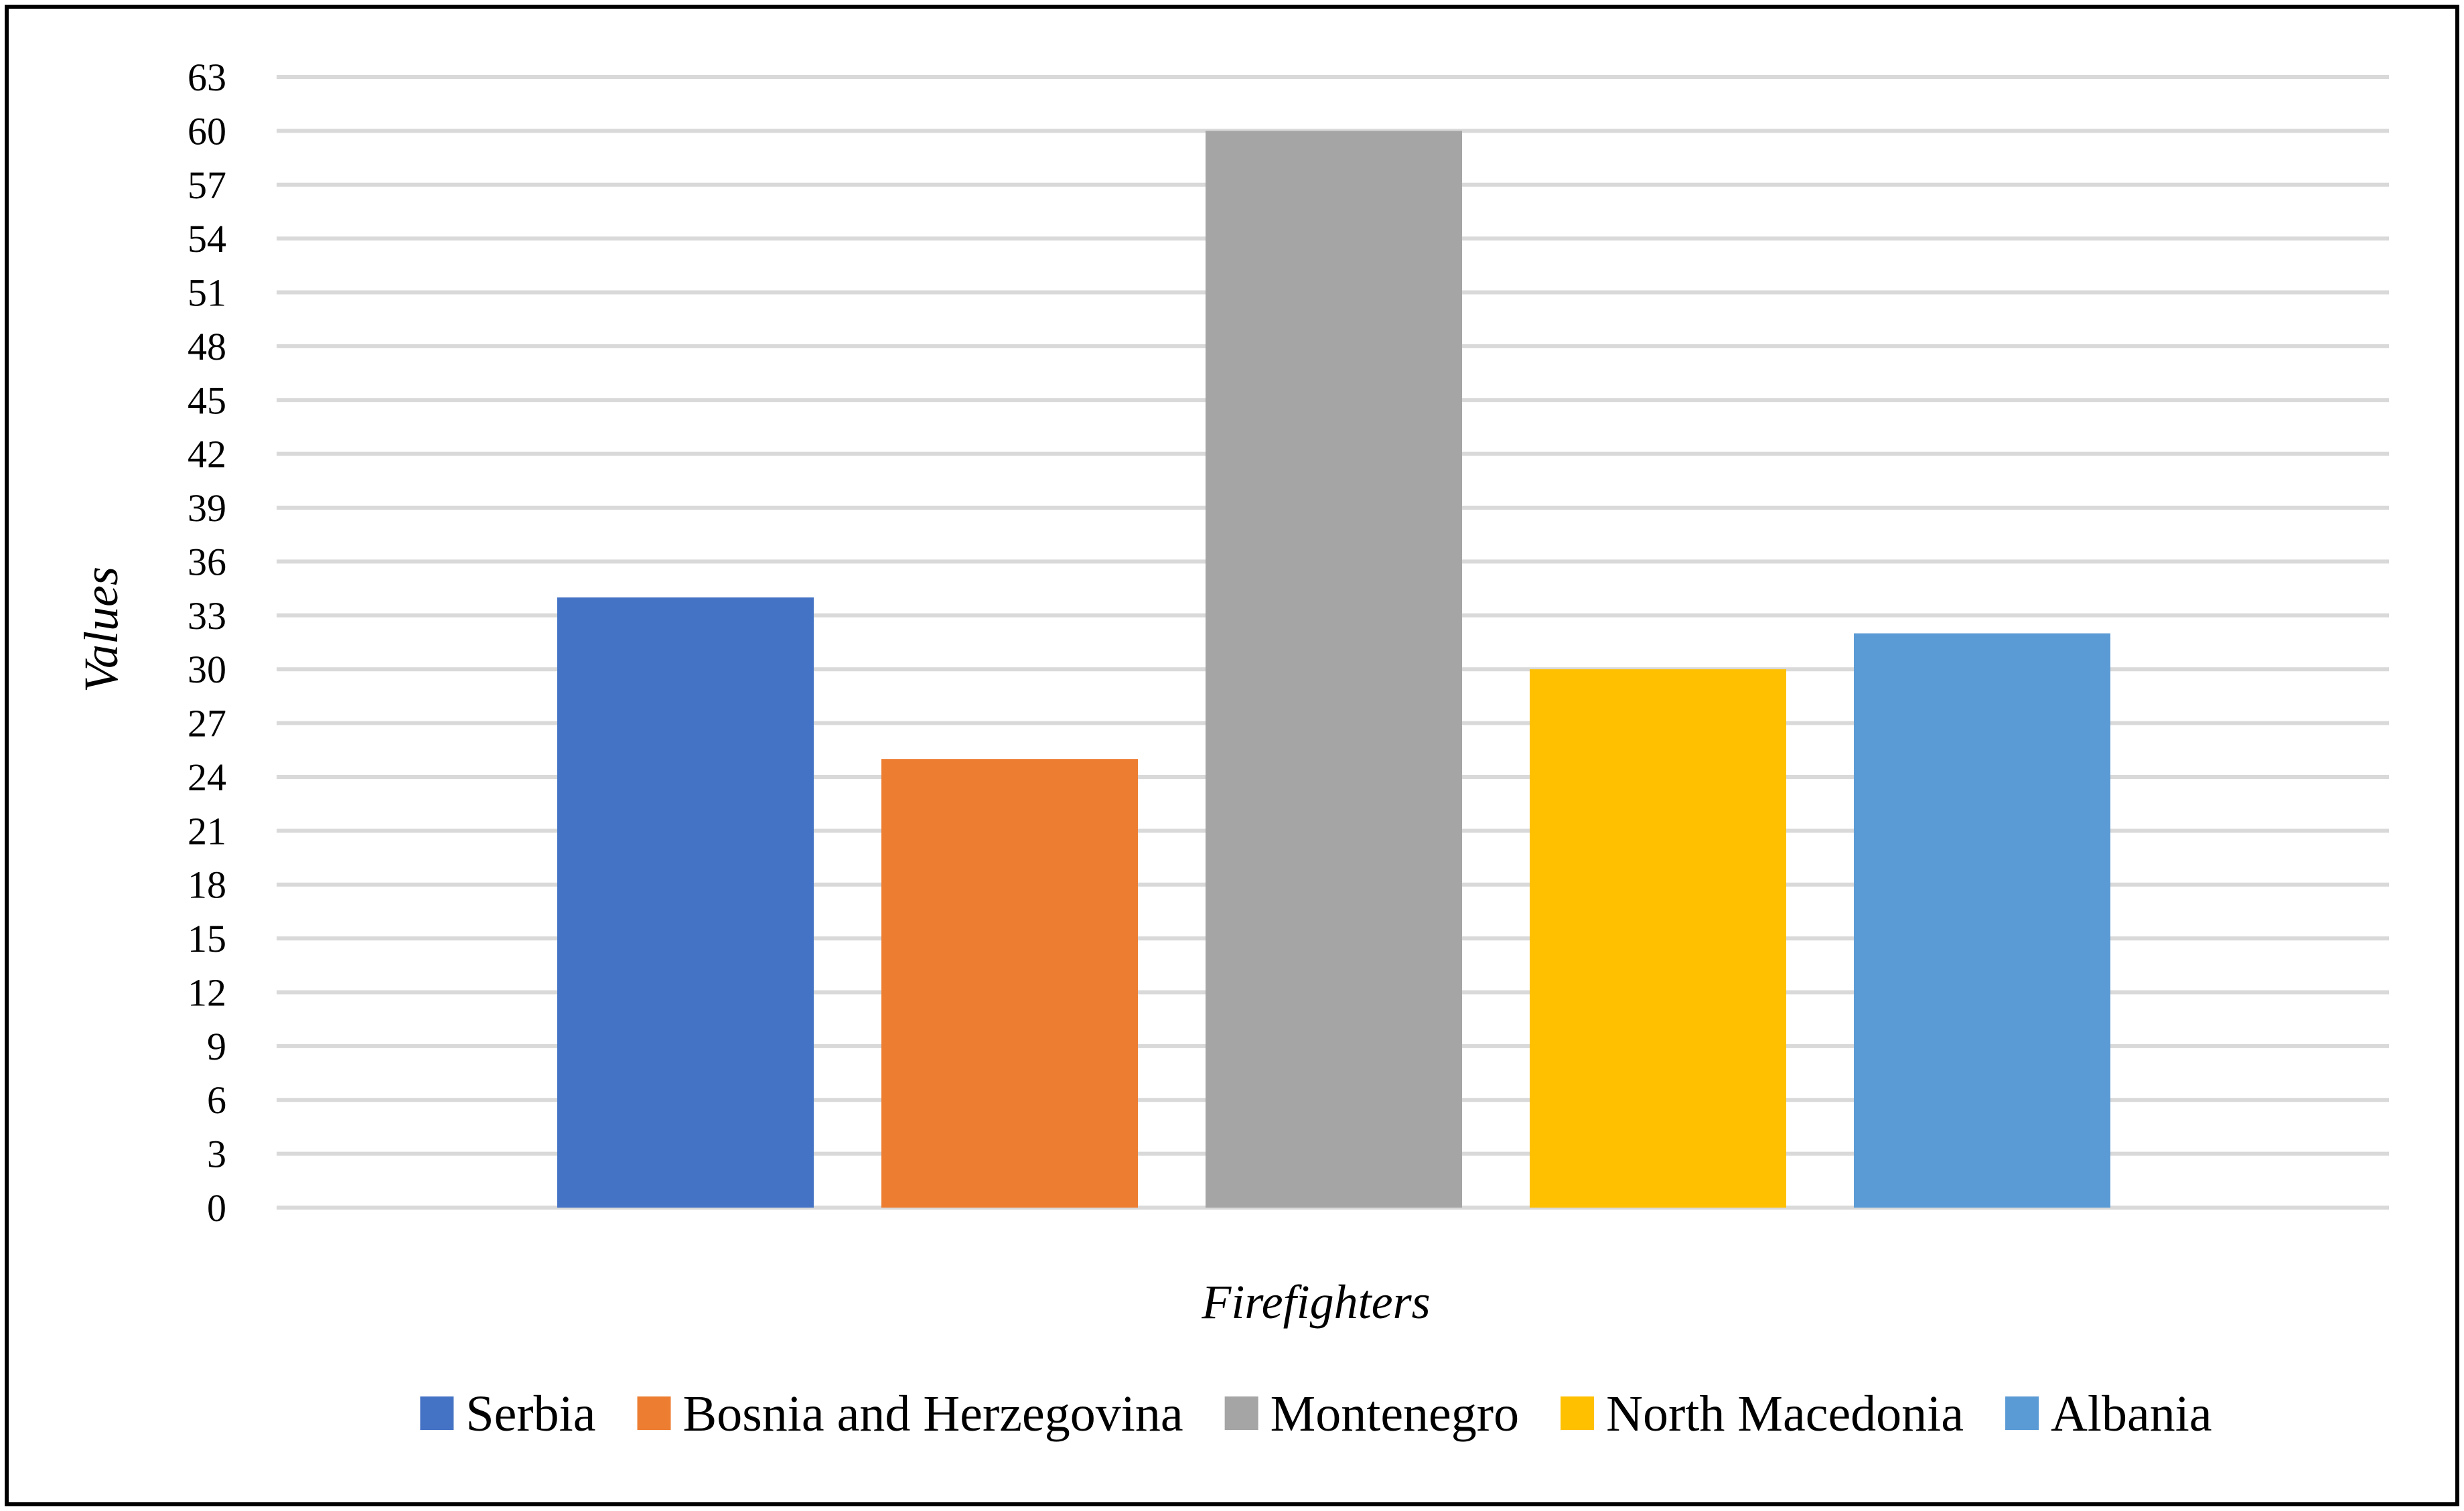 Image resolution: width=2464 pixels, height=1511 pixels. I want to click on bar-north-macedonia, so click(1658, 939).